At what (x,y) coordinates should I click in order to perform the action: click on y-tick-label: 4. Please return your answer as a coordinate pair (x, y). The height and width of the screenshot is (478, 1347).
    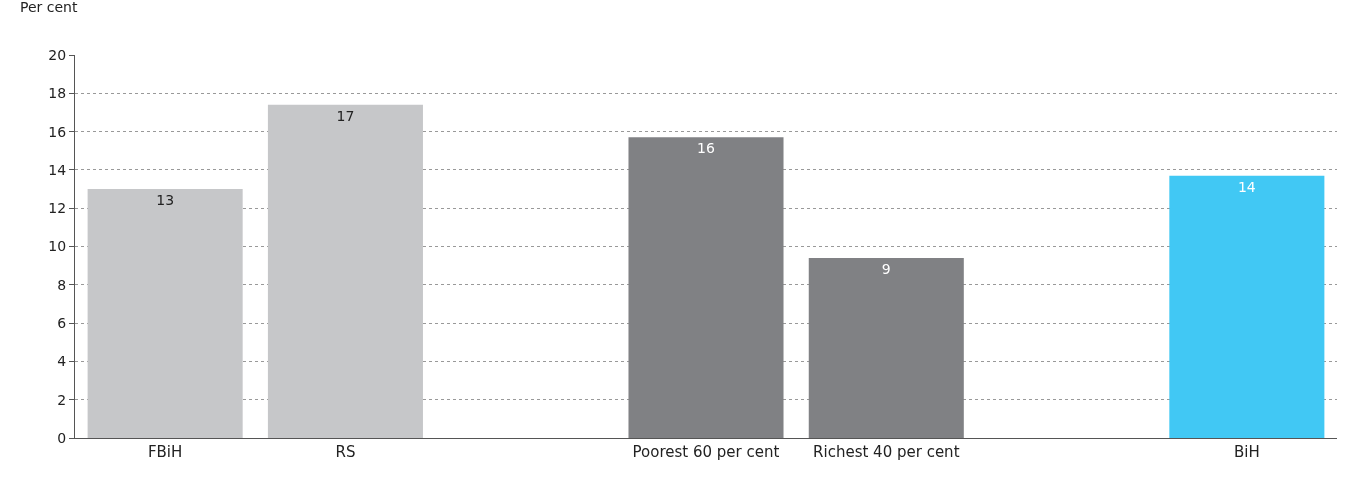
    Looking at the image, I should click on (62, 361).